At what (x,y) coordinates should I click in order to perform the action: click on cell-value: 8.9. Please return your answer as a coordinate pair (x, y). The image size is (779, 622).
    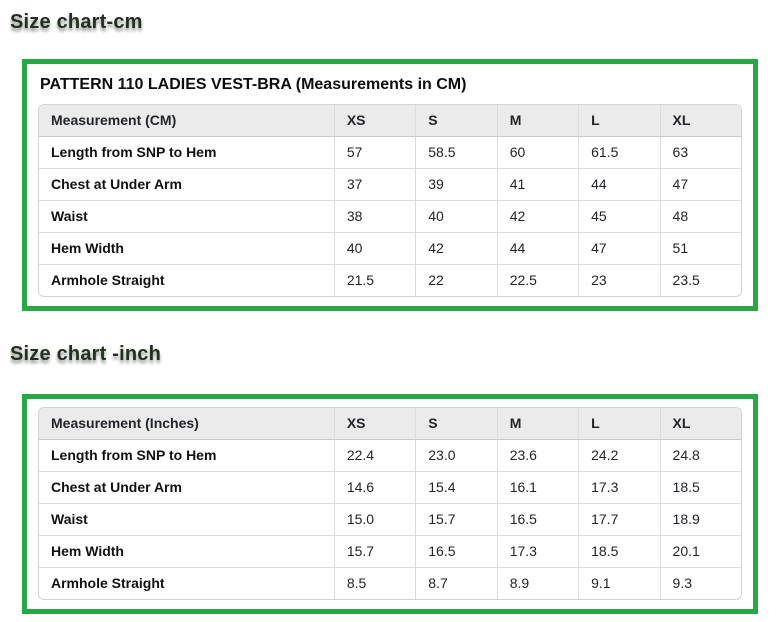
    Looking at the image, I should click on (537, 583).